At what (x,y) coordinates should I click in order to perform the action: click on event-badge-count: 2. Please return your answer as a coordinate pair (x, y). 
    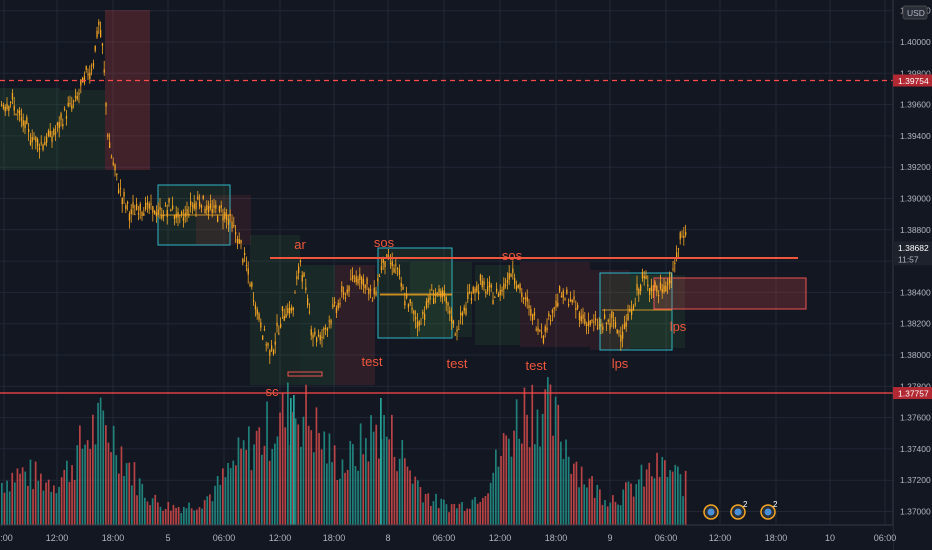
    Looking at the image, I should click on (775, 504).